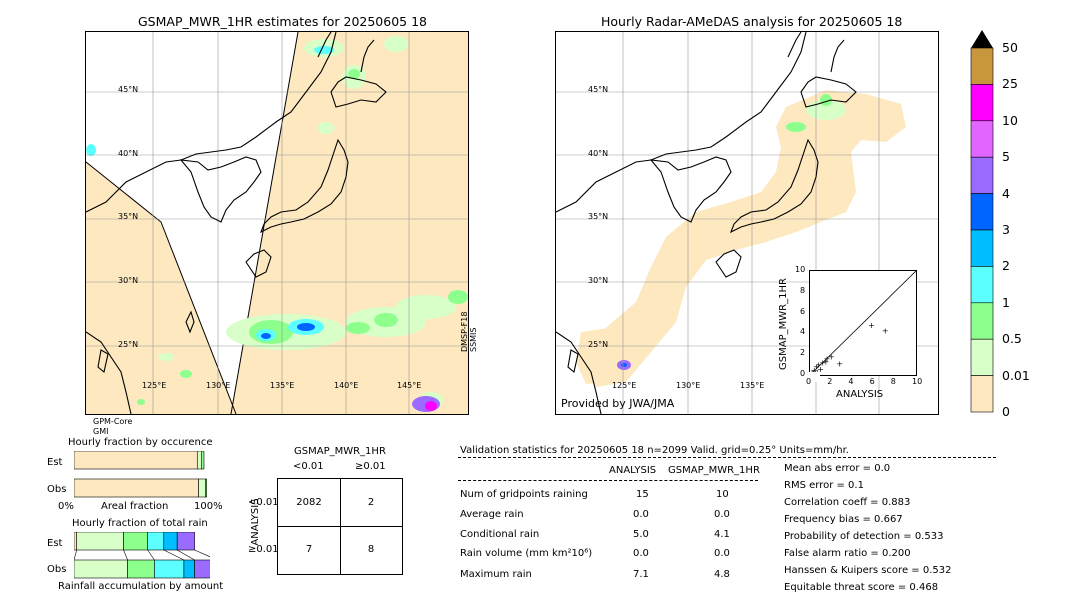 Image resolution: width=1080 pixels, height=612 pixels. I want to click on score-freq-bias: Frequency bias = 0.667, so click(843, 519).